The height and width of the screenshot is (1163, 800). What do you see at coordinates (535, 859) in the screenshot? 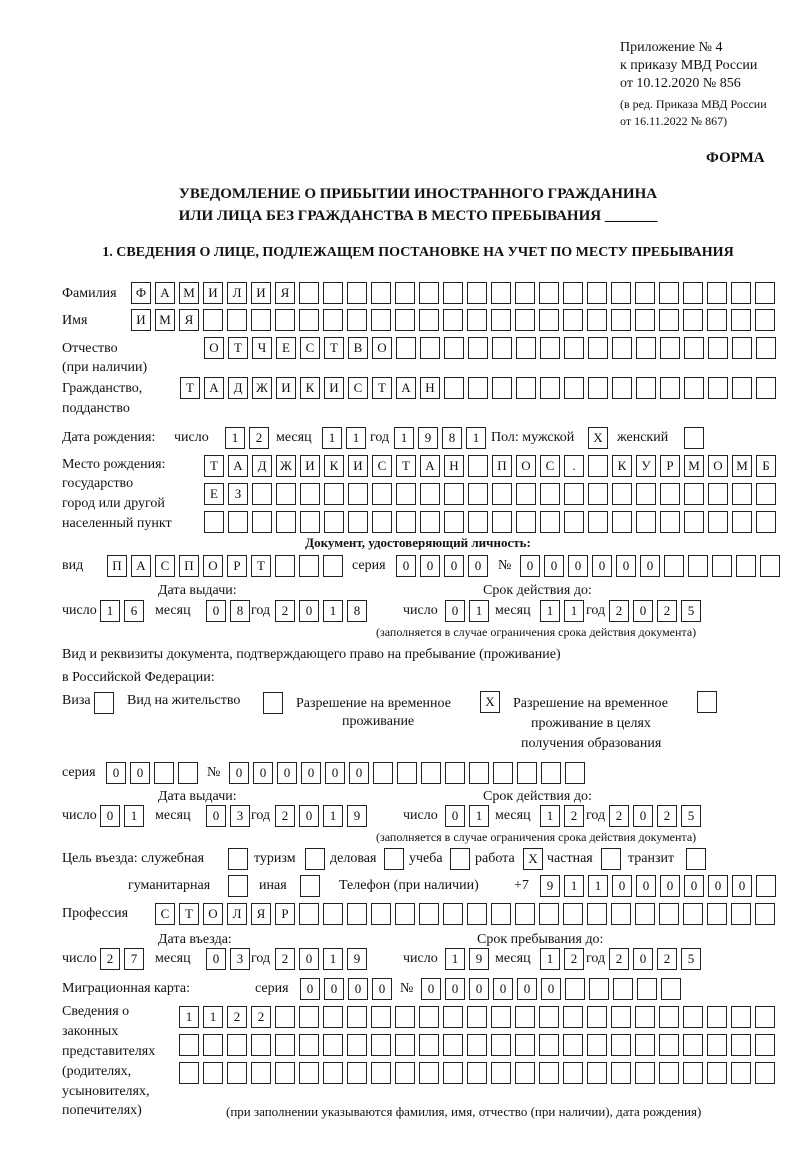
I see `purpose-work-checkbox: X` at bounding box center [535, 859].